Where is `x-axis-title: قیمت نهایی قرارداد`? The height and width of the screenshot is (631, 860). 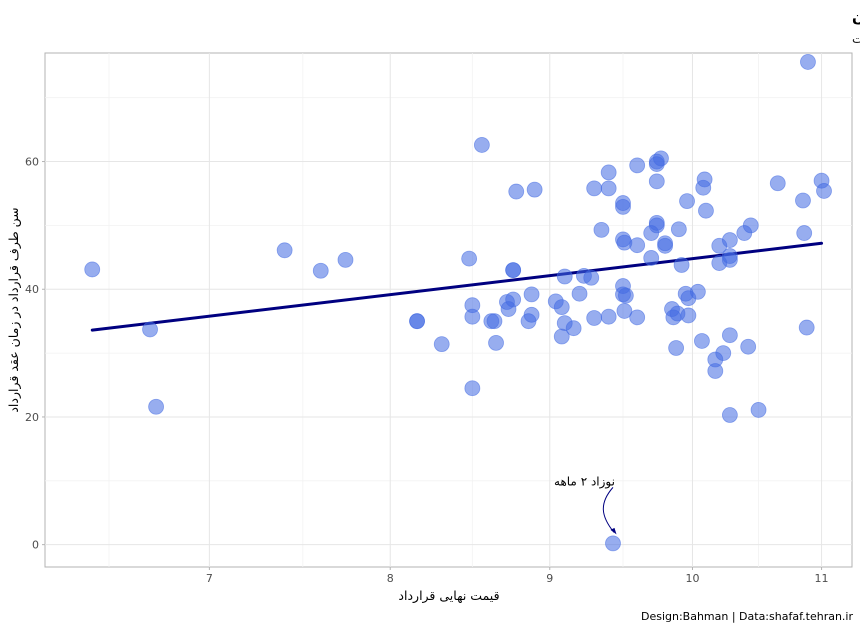 x-axis-title: قیمت نهایی قرارداد is located at coordinates (448, 596).